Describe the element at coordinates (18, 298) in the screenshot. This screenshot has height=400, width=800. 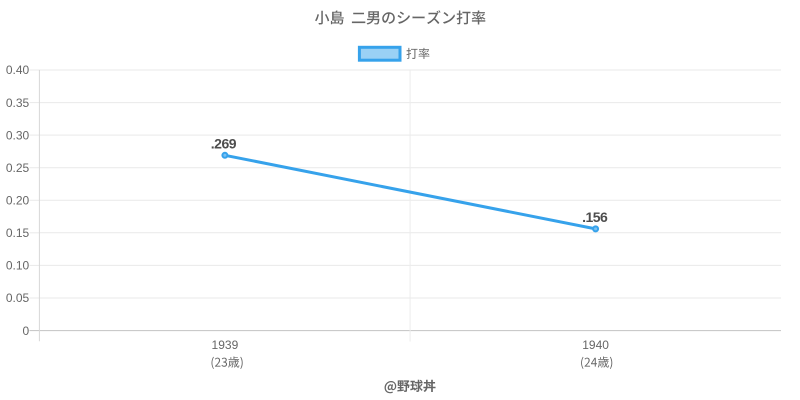
I see `svg-text: 0.05` at that location.